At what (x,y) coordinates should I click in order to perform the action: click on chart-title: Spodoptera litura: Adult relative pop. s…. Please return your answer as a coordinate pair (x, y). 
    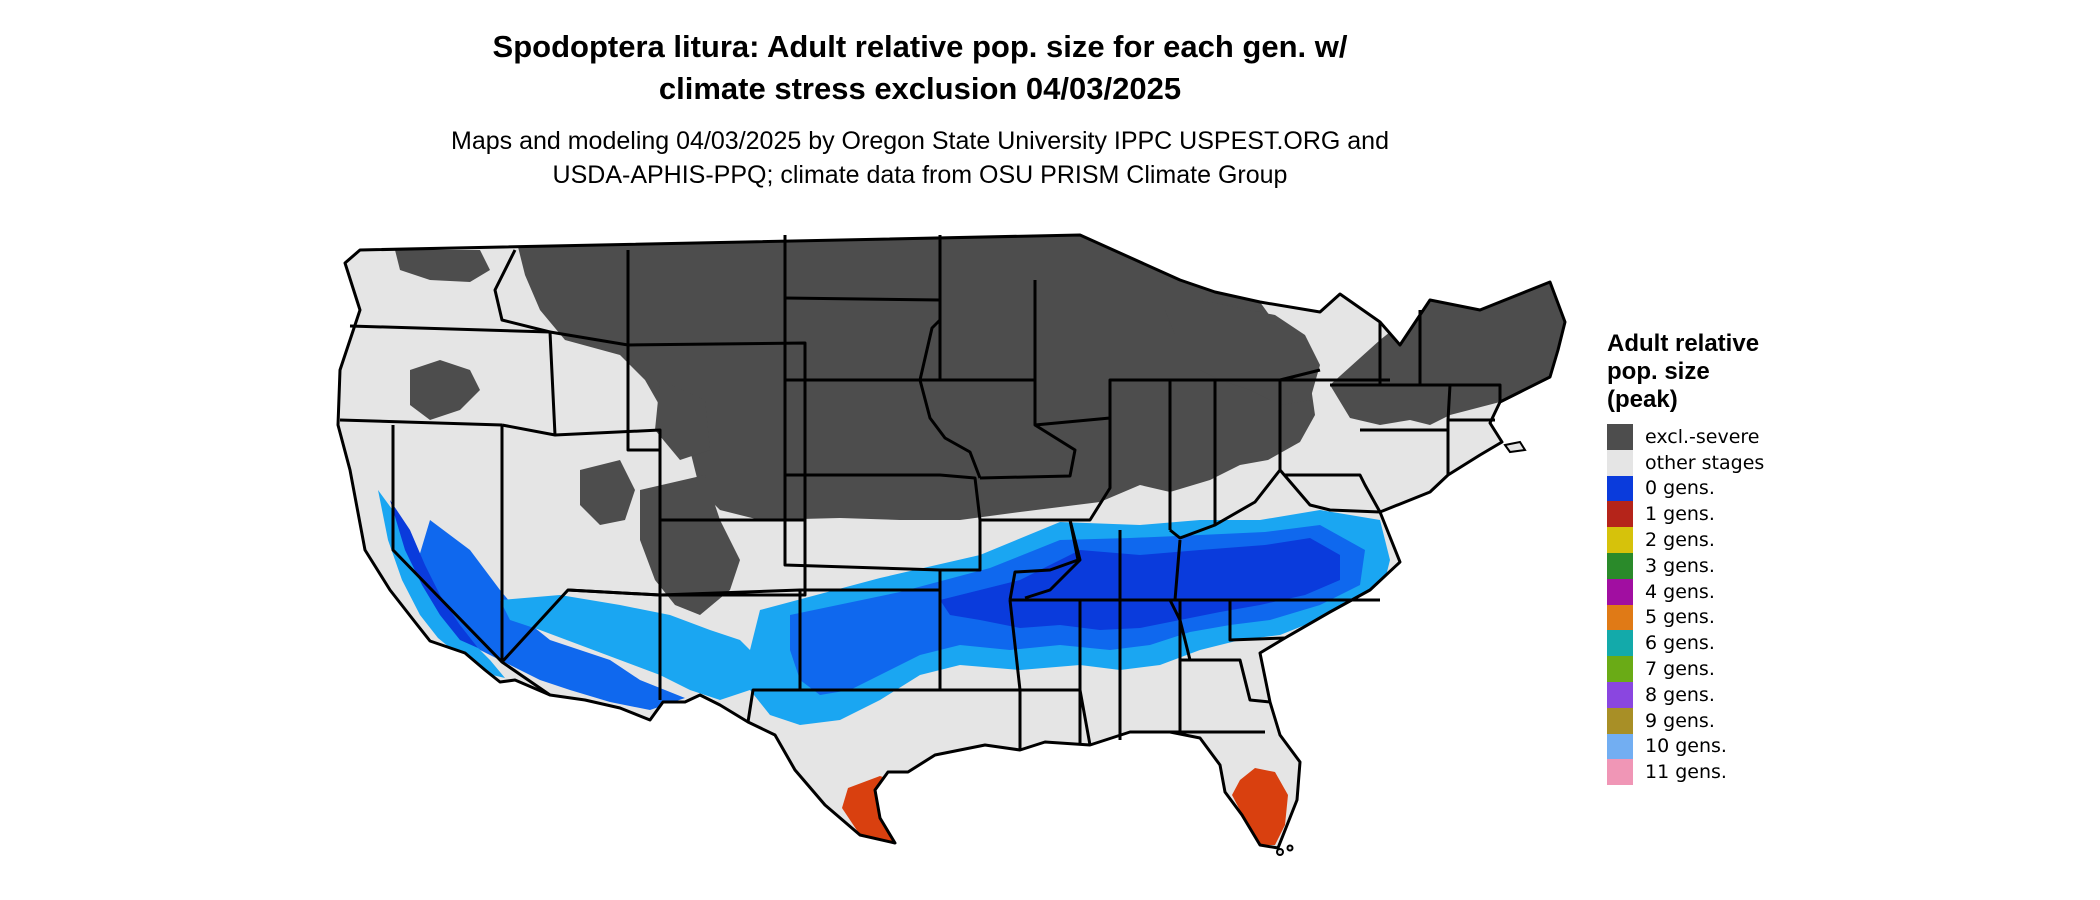
    Looking at the image, I should click on (920, 68).